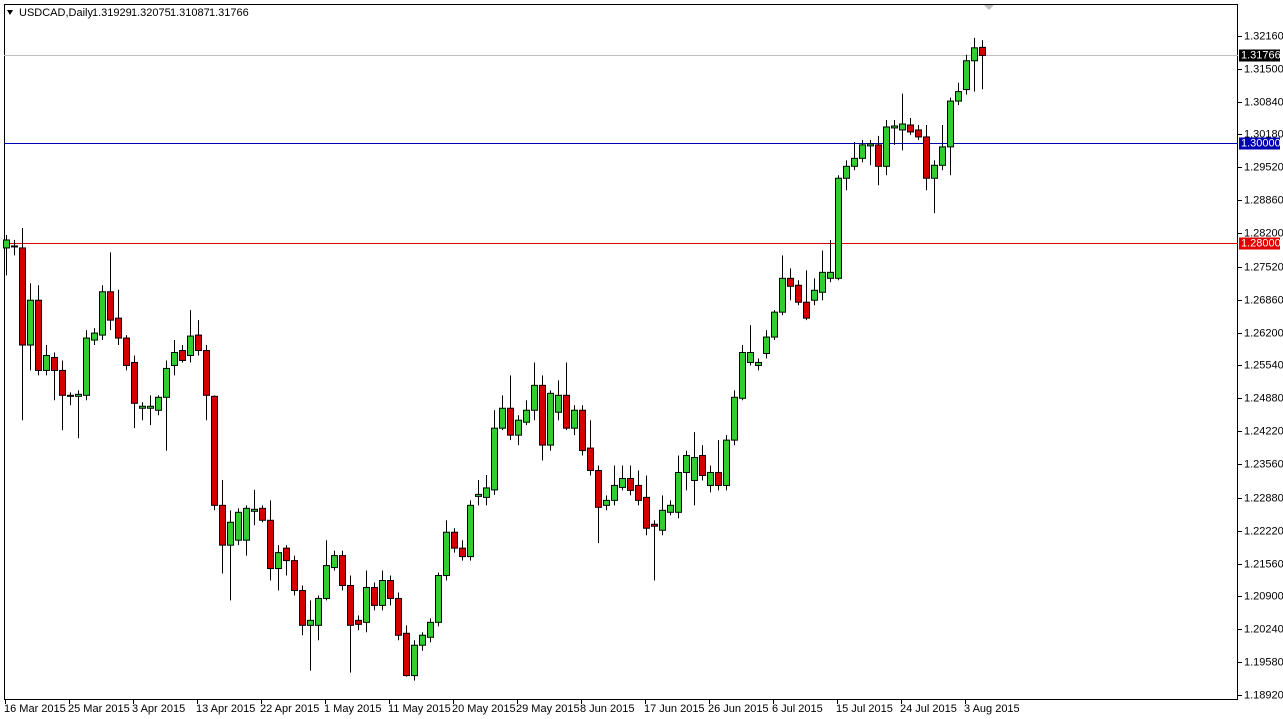  Describe the element at coordinates (1263, 102) in the screenshot. I see `y-tick-label: 1.30840` at that location.